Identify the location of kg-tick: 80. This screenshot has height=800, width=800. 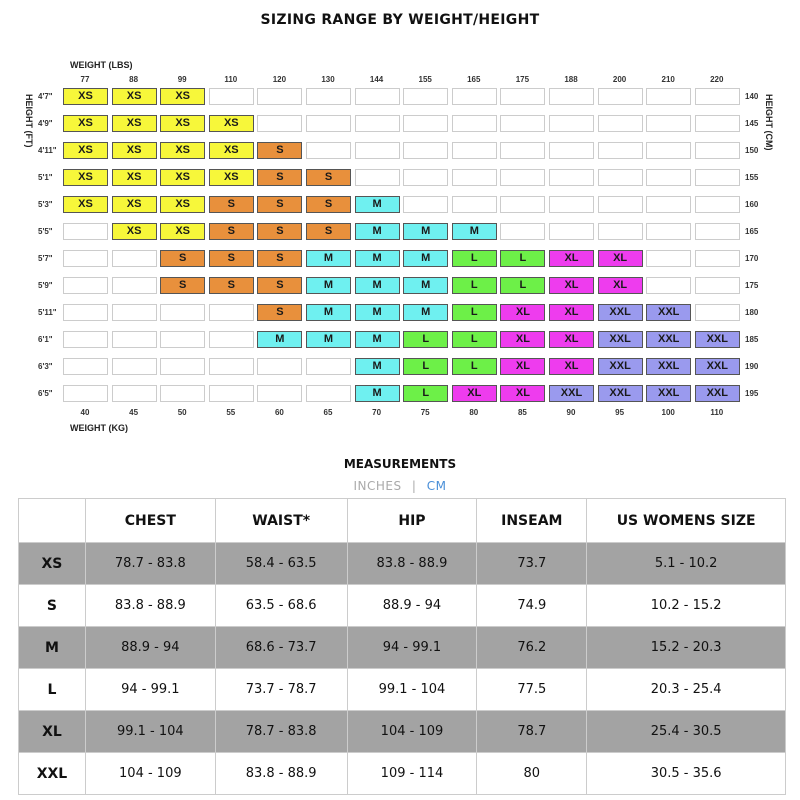
(474, 412).